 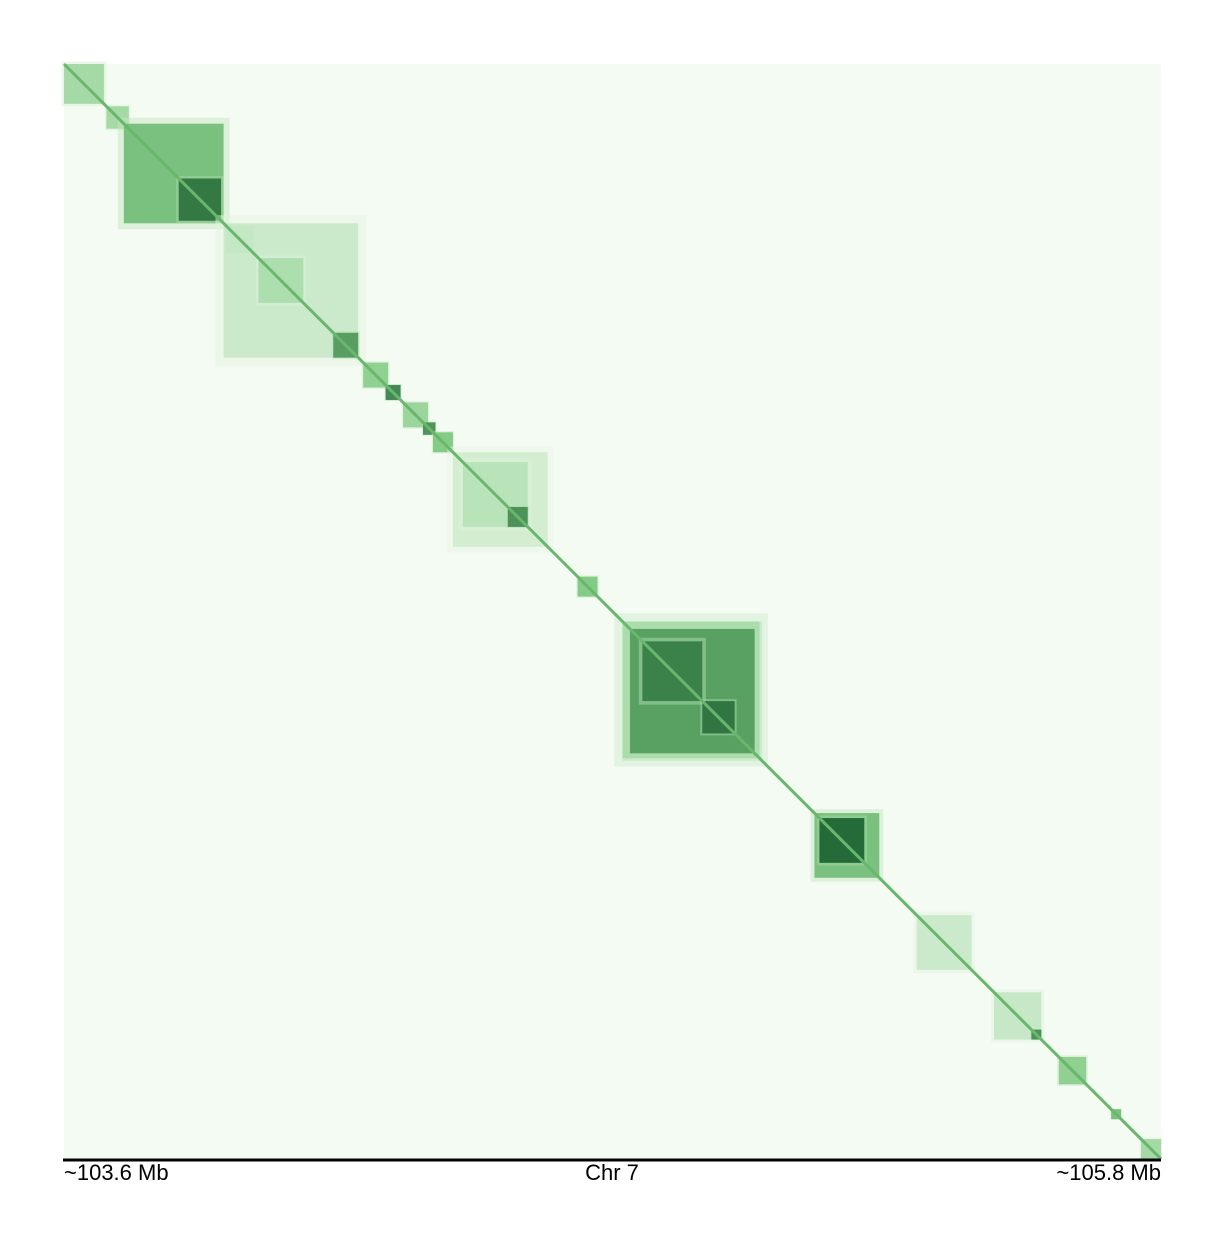 I want to click on x-axis-title: Chr 7, so click(x=612, y=1172).